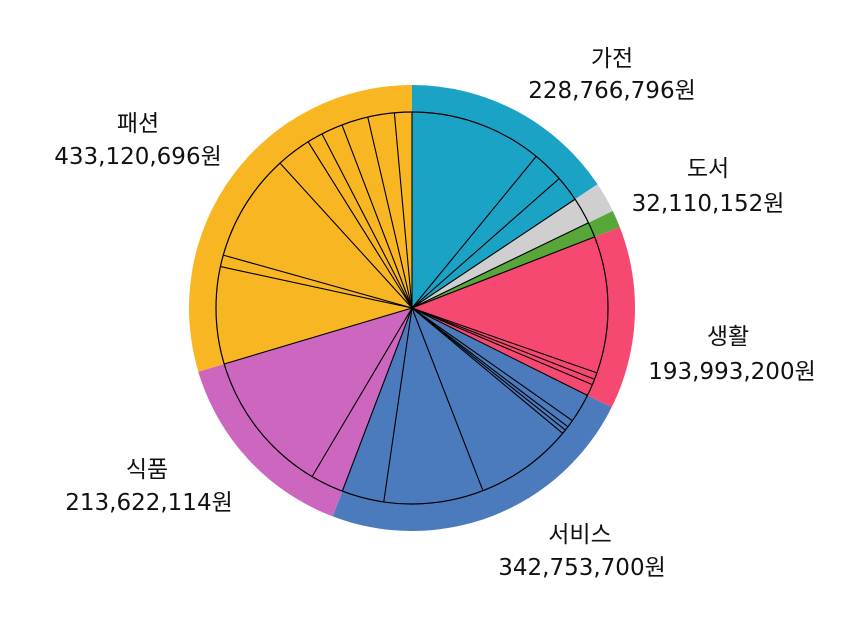  I want to click on slice-value-services: 342,753,700원, so click(581, 568).